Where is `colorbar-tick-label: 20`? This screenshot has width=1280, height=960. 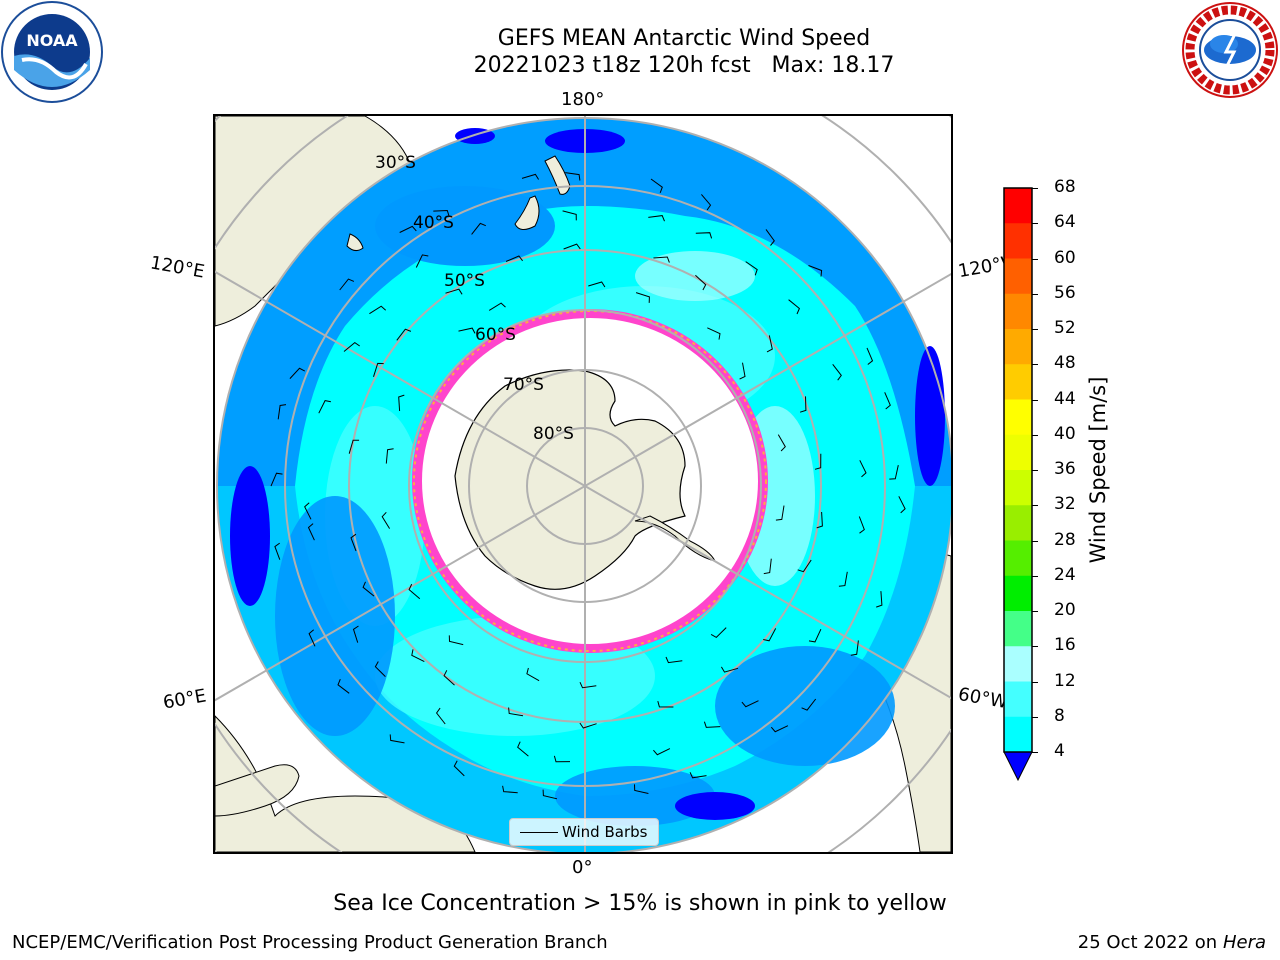 colorbar-tick-label: 20 is located at coordinates (1065, 610).